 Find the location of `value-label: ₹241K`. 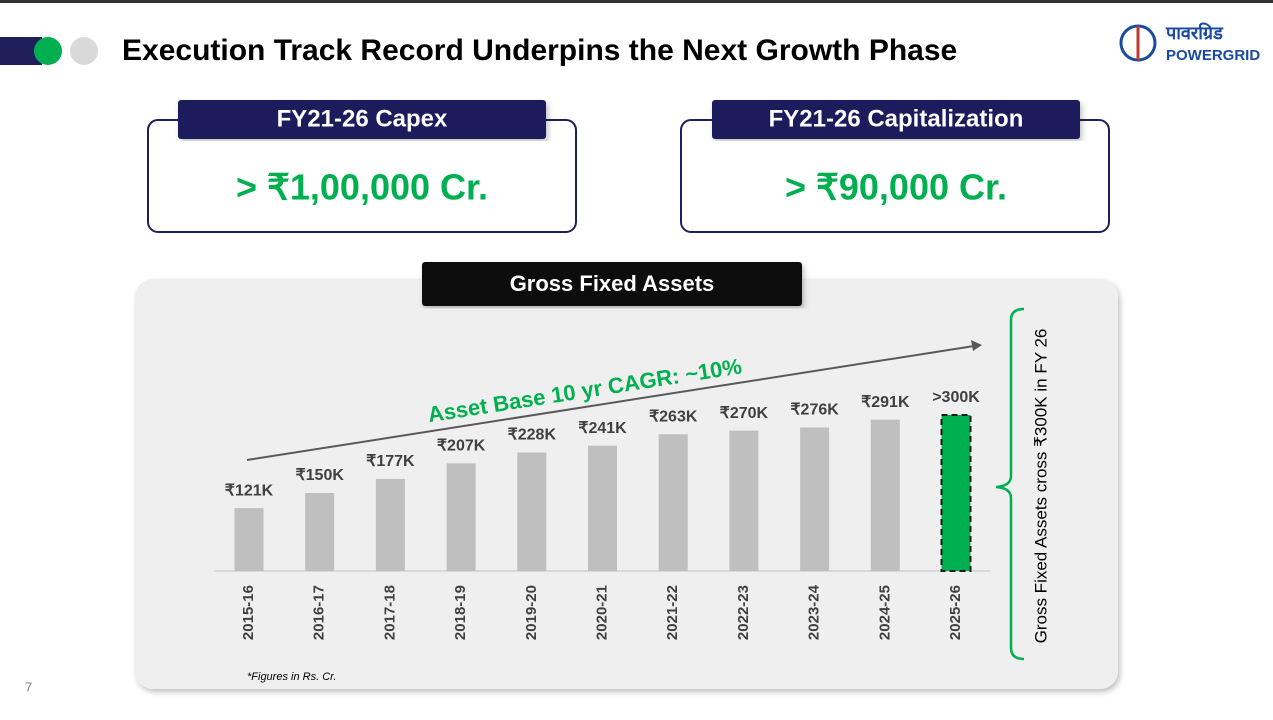

value-label: ₹241K is located at coordinates (602, 428).